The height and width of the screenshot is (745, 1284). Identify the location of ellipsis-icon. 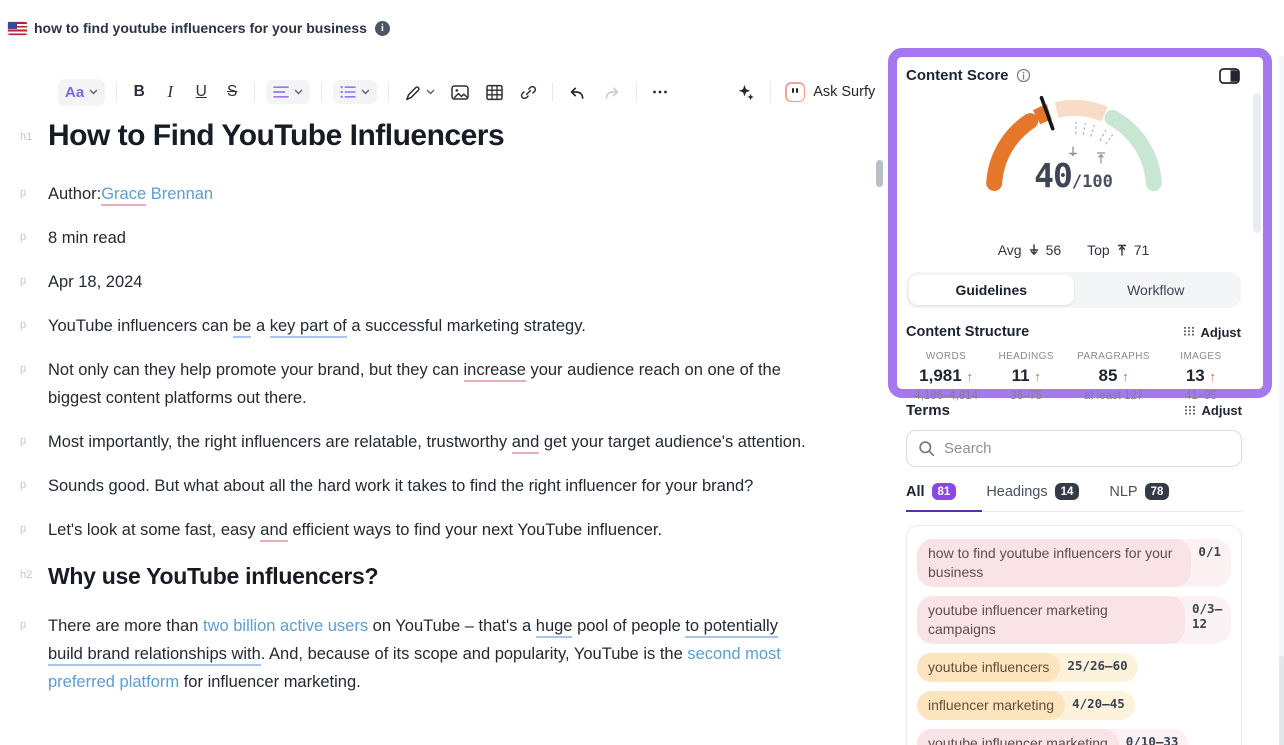
(660, 92).